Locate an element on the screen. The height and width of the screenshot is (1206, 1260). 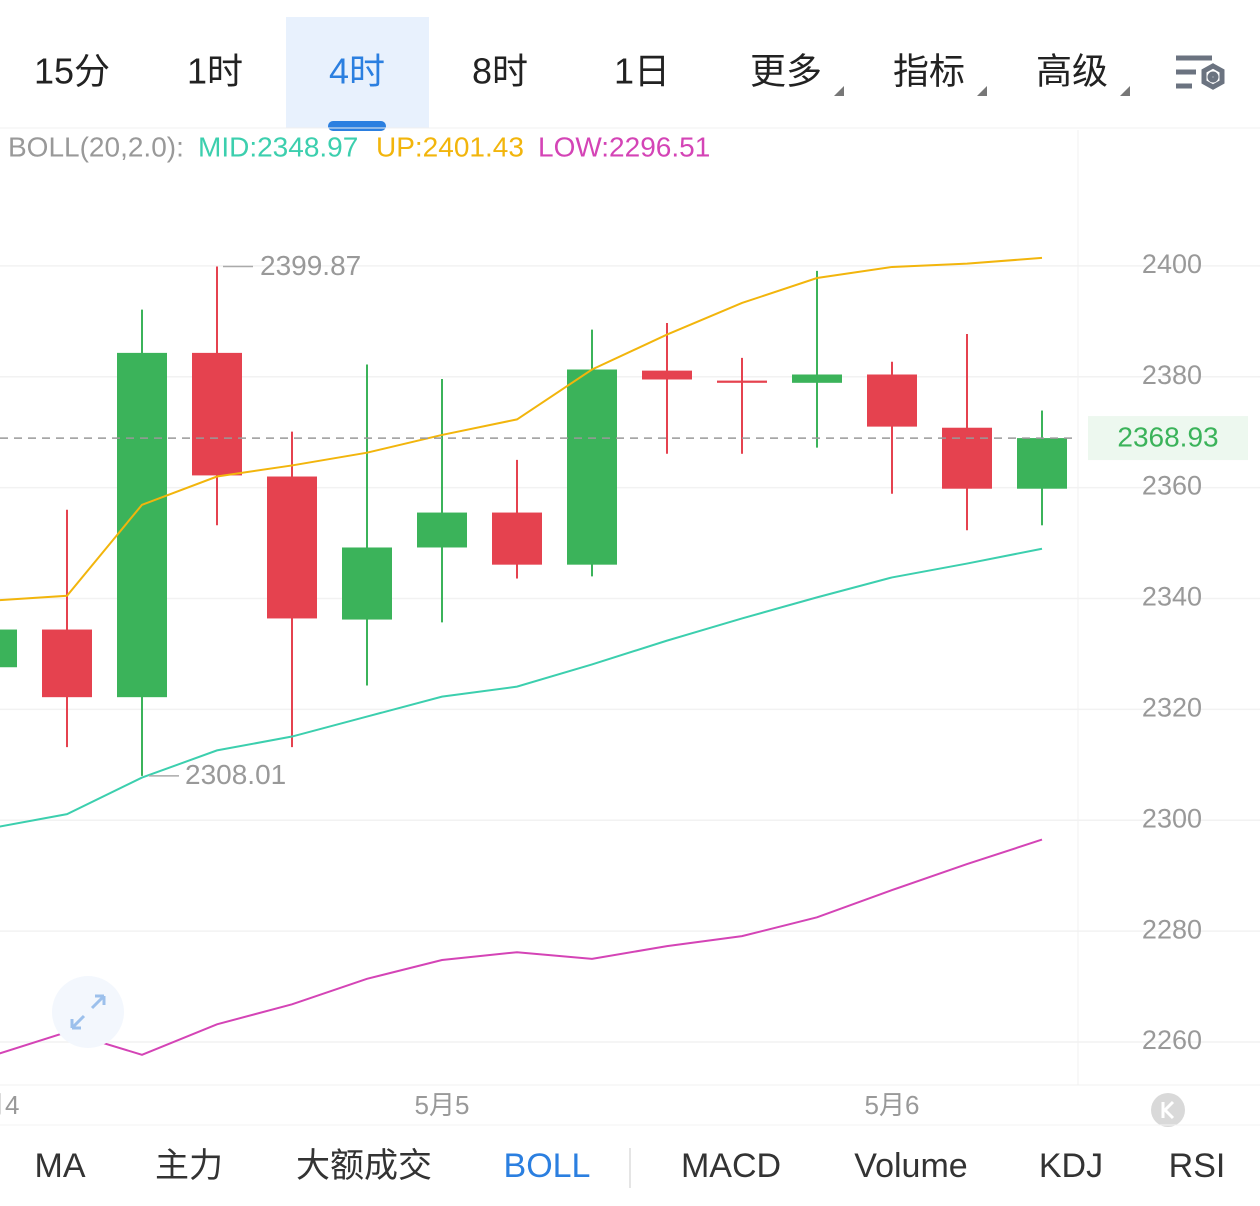
y-tick-label: 2360 is located at coordinates (1172, 486).